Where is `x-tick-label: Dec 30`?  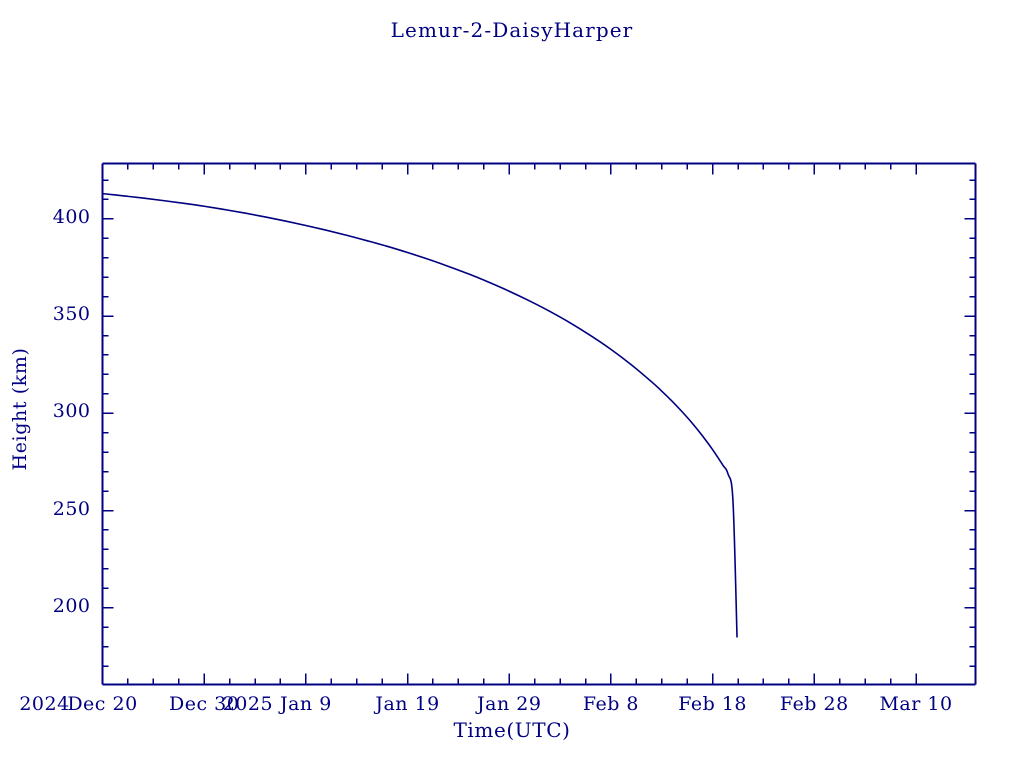
x-tick-label: Dec 30 is located at coordinates (204, 703).